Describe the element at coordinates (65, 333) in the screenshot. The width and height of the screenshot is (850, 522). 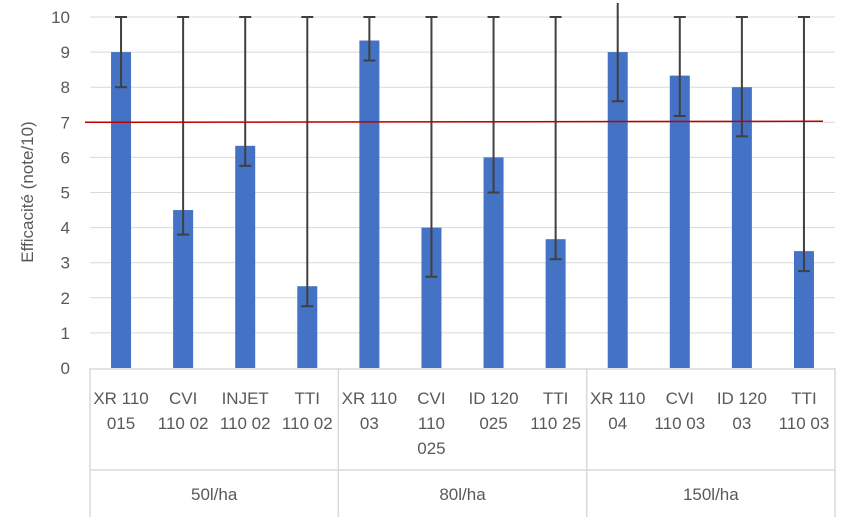
I see `y-tick-label: 1` at that location.